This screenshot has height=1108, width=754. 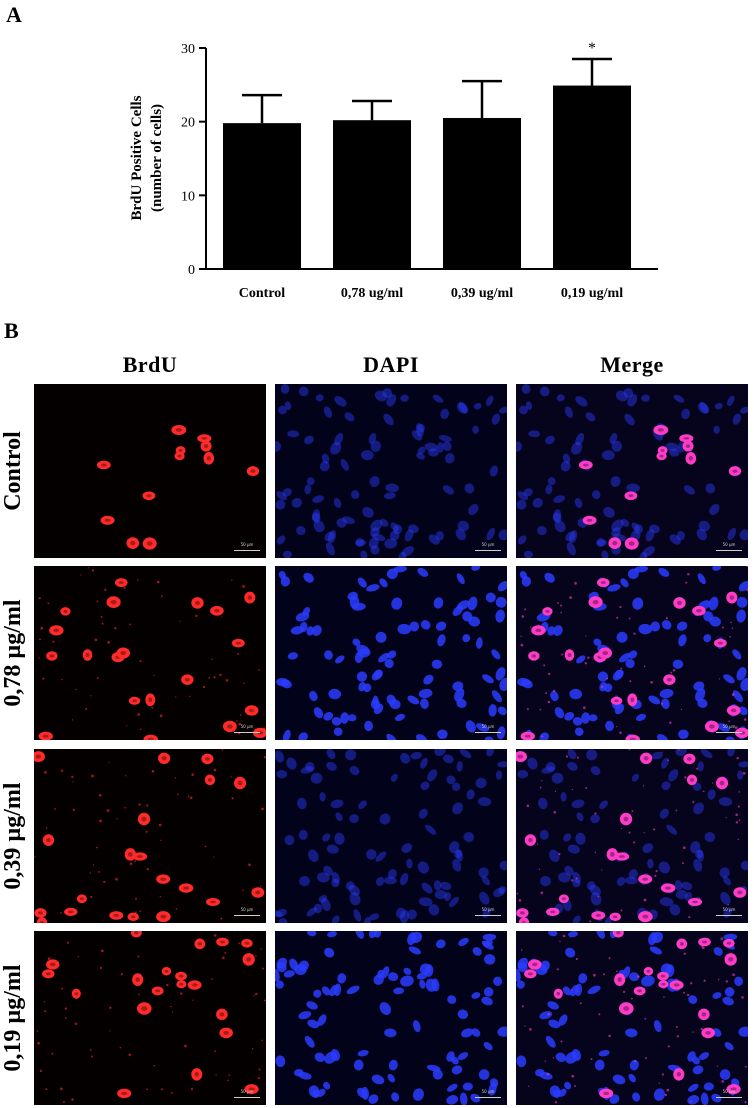 What do you see at coordinates (262, 293) in the screenshot?
I see `category-label-0: Control` at bounding box center [262, 293].